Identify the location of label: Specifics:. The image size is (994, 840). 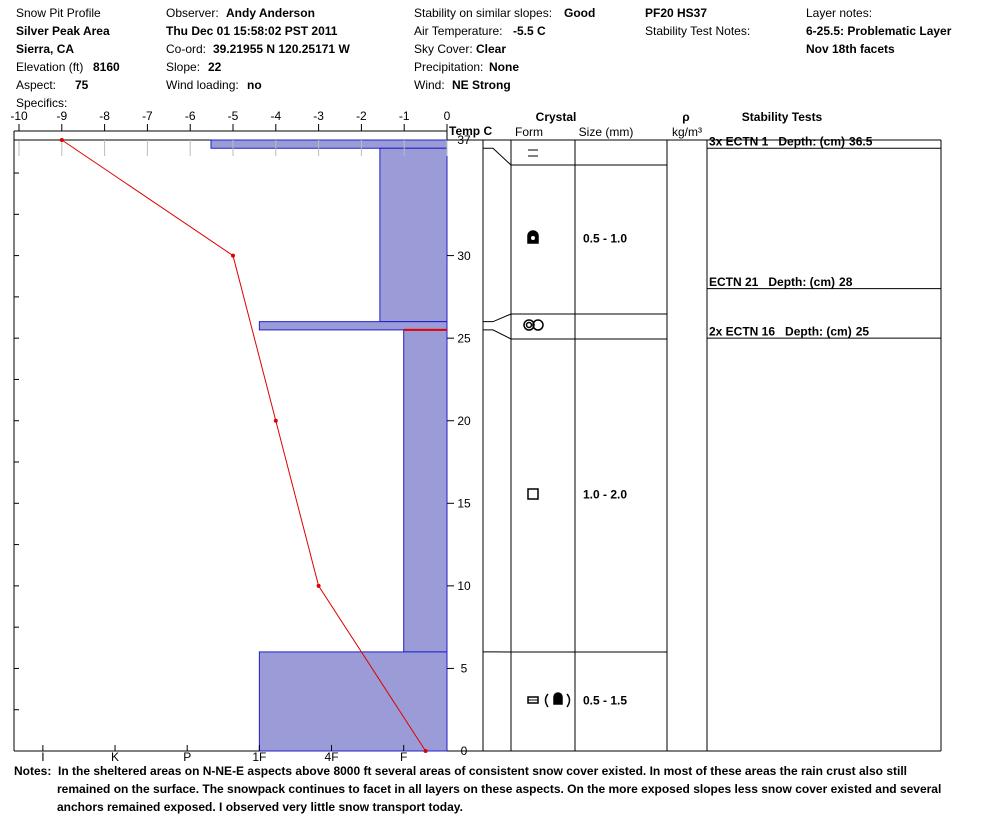
(41, 103).